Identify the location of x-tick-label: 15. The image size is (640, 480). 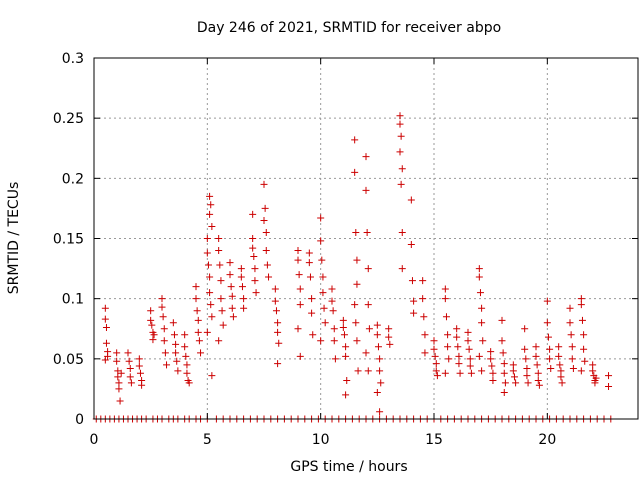
(434, 440).